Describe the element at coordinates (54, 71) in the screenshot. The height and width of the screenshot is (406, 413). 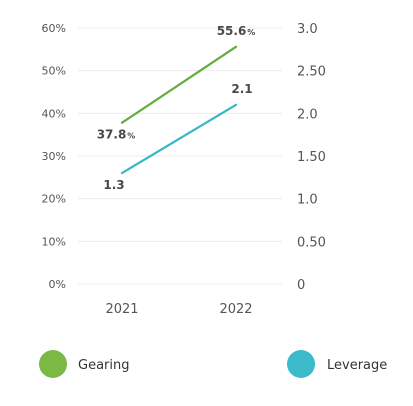
I see `y-left-tick-label: 50%` at that location.